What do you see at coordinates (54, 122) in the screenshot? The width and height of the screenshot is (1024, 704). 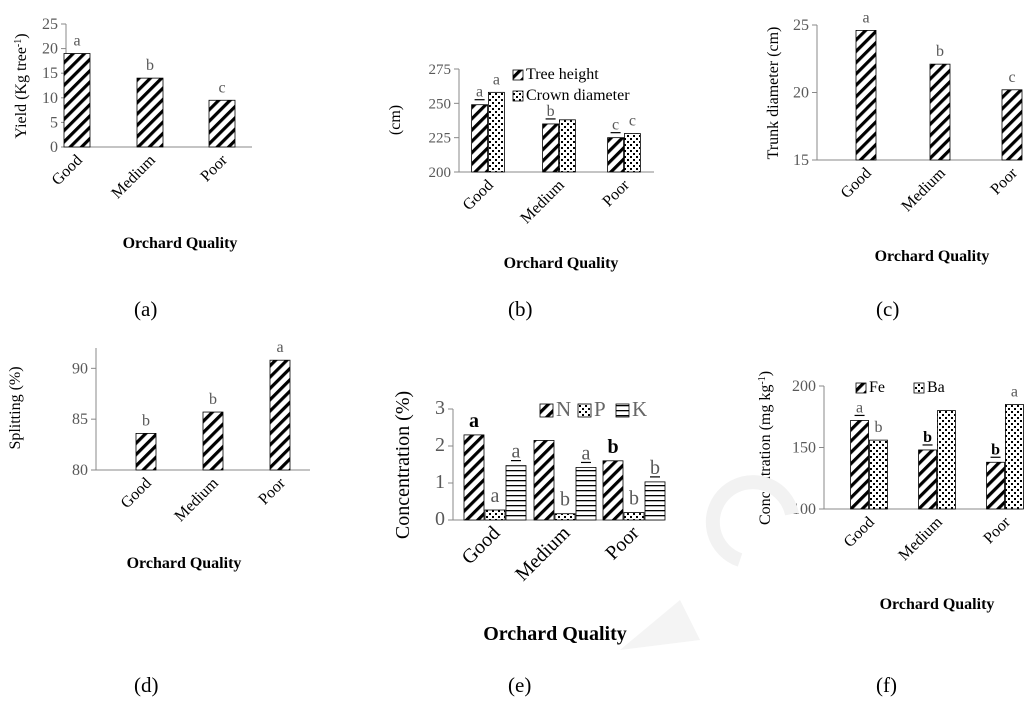 I see `y-tick-label: 5` at bounding box center [54, 122].